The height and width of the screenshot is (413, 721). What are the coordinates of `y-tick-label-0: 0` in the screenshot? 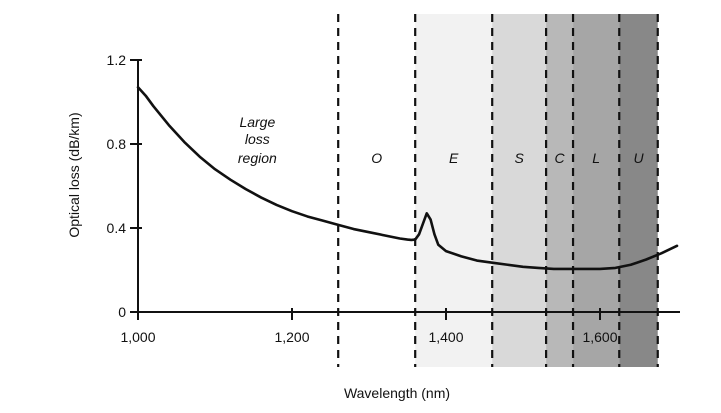 It's located at (122, 312).